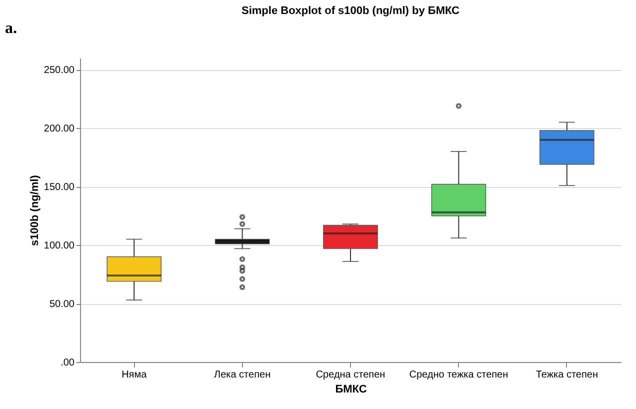  What do you see at coordinates (458, 375) in the screenshot?
I see `x-tick-label: Средно тежка степен` at bounding box center [458, 375].